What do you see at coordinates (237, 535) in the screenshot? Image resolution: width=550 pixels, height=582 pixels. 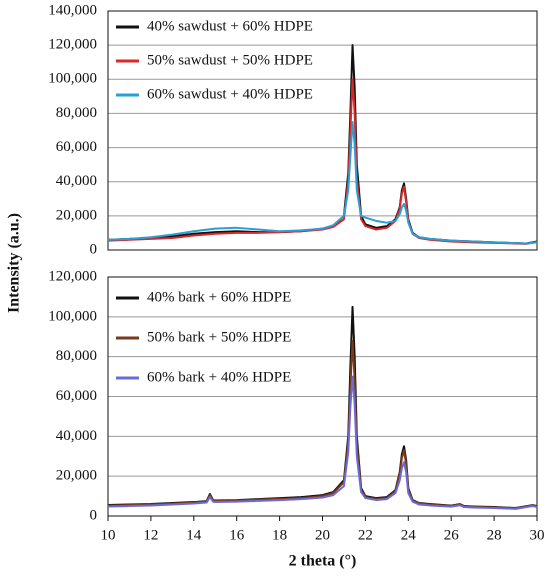 I see `x-tick-label: 16` at bounding box center [237, 535].